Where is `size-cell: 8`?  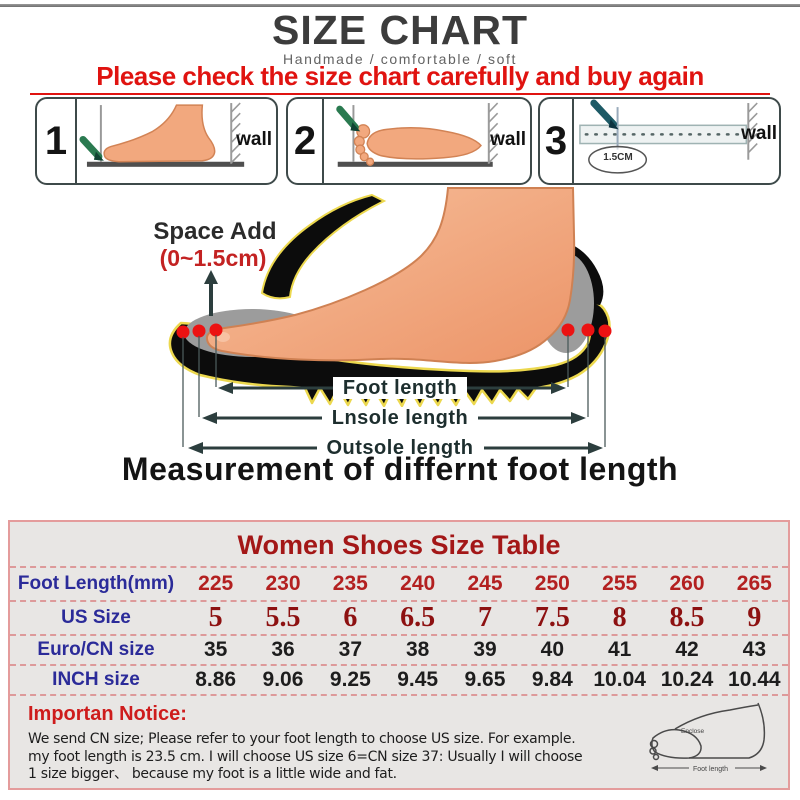 size-cell: 8 is located at coordinates (619, 617).